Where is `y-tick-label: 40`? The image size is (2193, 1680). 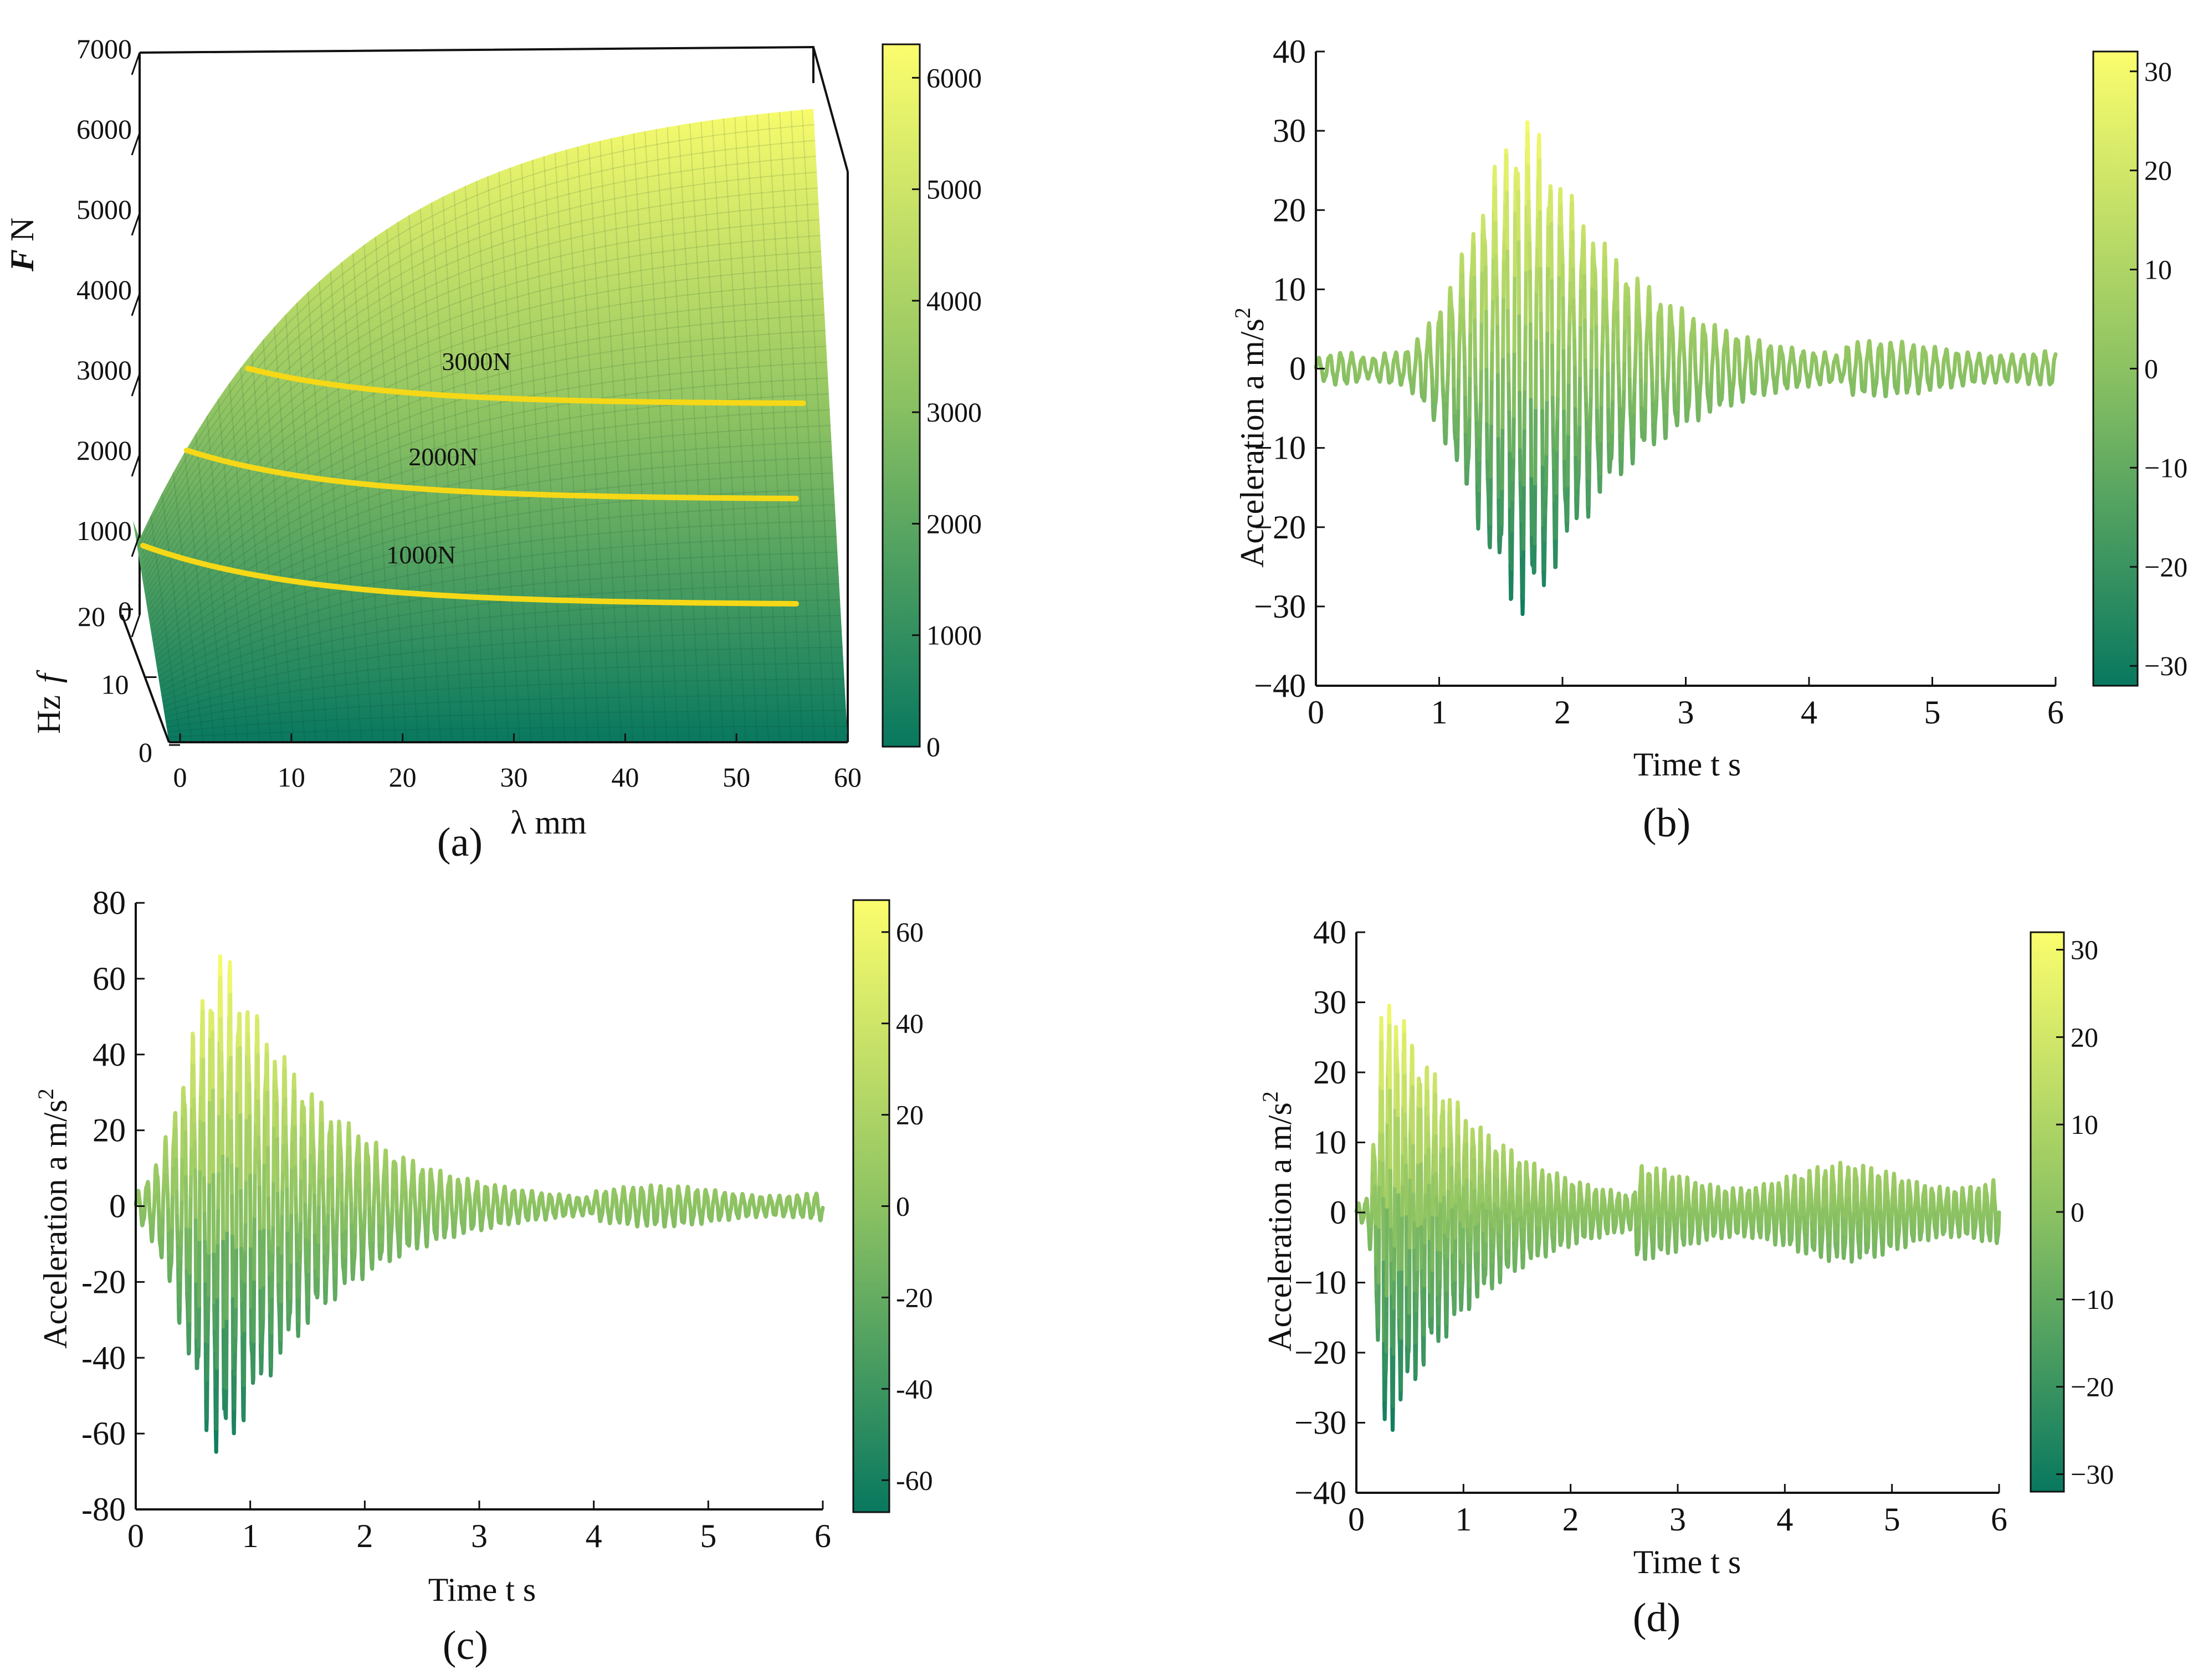
y-tick-label: 40 is located at coordinates (1289, 51).